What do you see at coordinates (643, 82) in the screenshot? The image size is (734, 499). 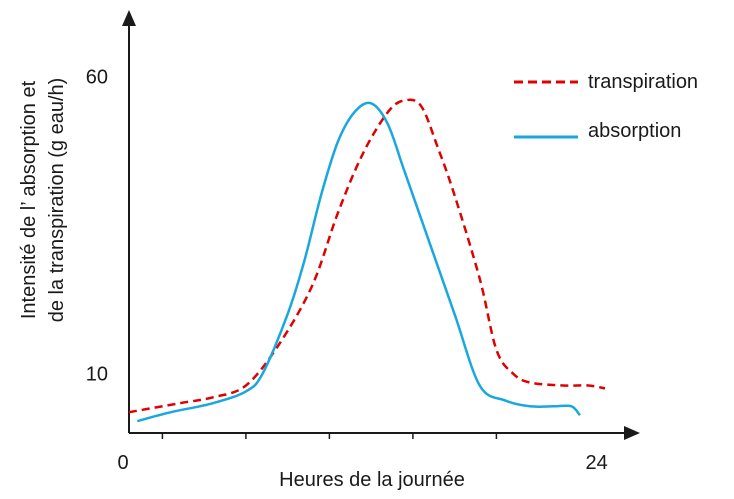 I see `legend-label-transpiration: transpiration` at bounding box center [643, 82].